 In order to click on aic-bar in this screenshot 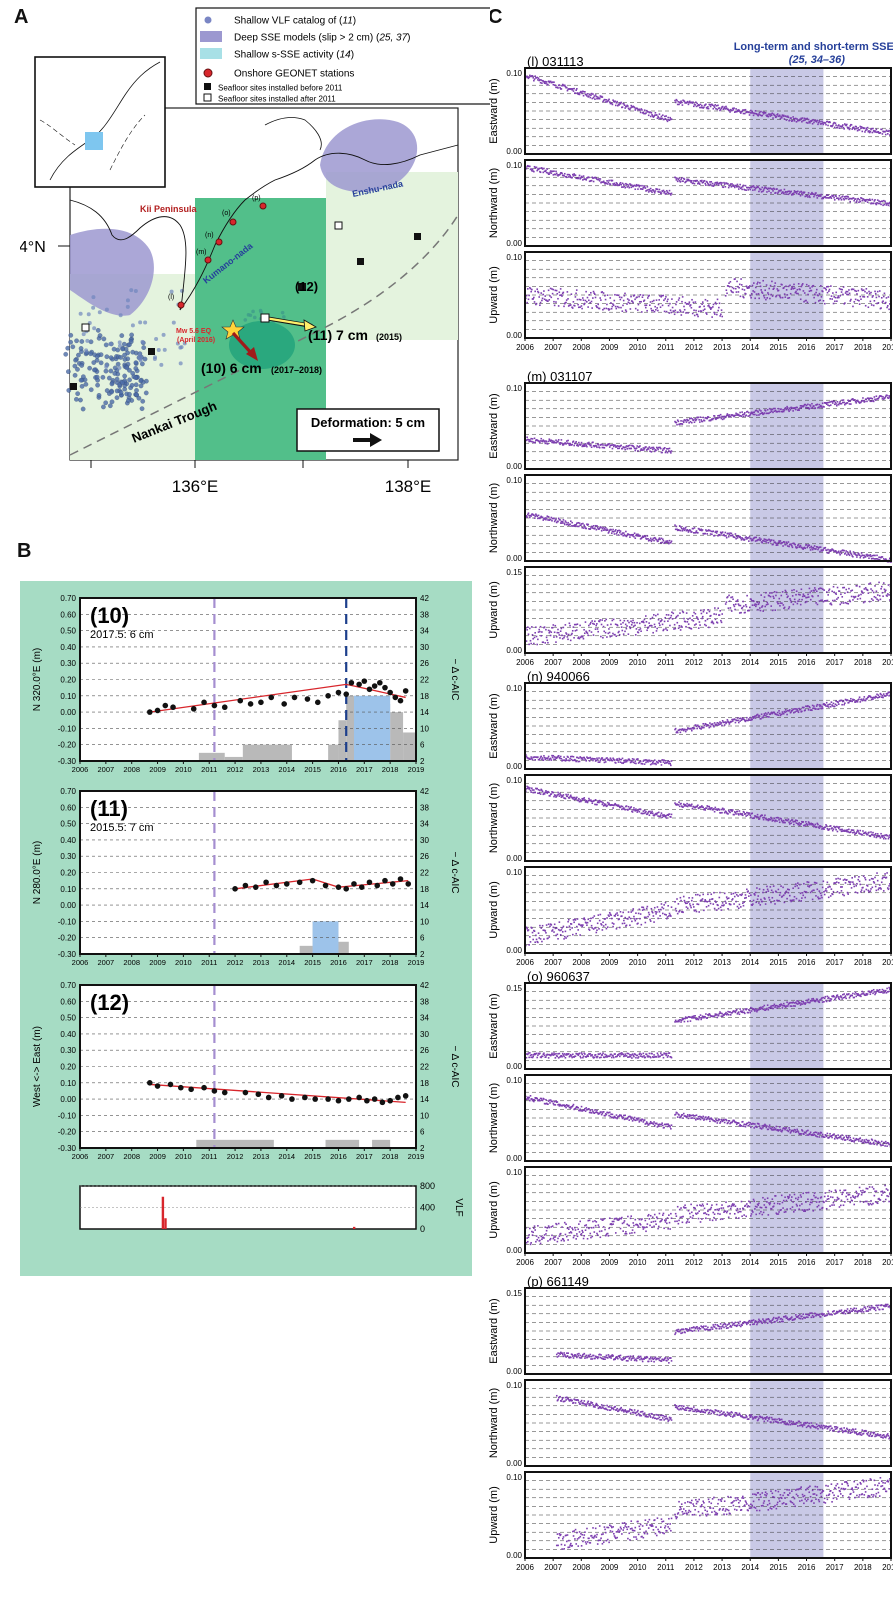, I will do `click(342, 740)`.